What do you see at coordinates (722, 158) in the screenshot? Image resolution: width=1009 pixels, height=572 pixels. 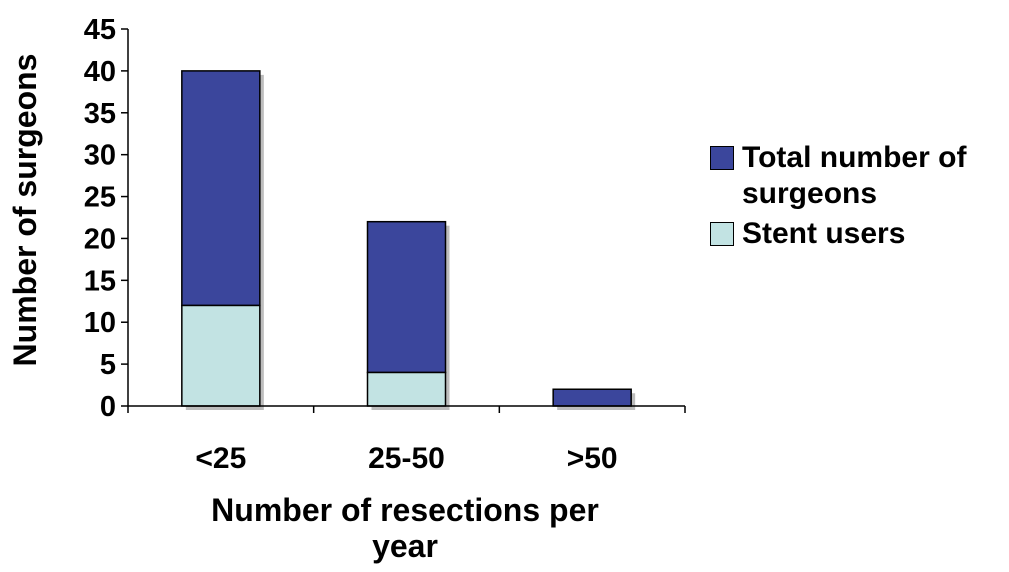 I see `legend-swatch-total` at bounding box center [722, 158].